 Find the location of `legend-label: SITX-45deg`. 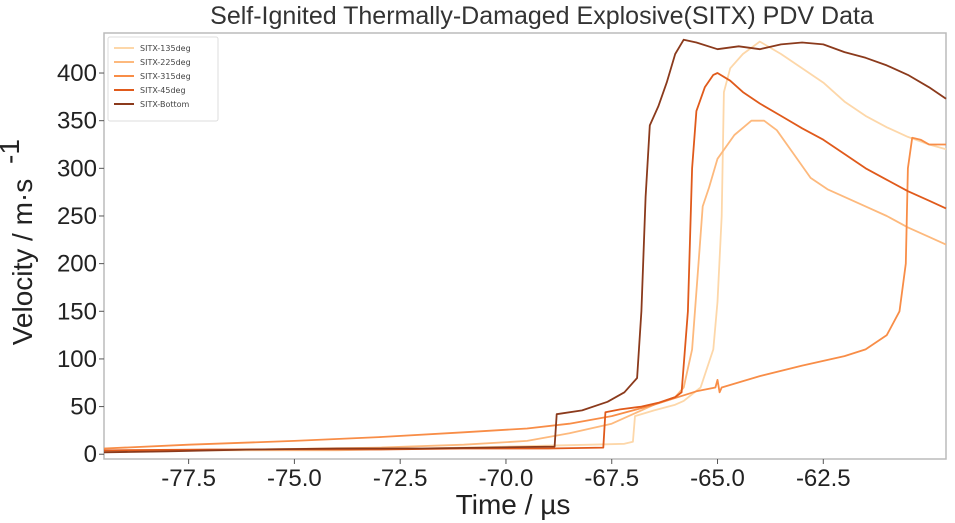

legend-label: SITX-45deg is located at coordinates (163, 90).